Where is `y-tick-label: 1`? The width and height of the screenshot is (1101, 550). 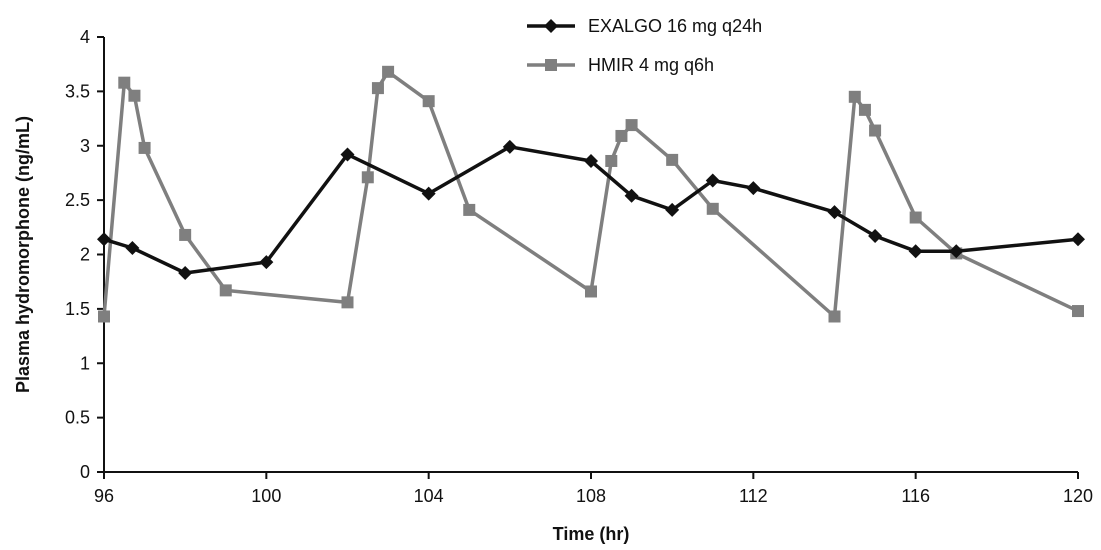
y-tick-label: 1 is located at coordinates (85, 363).